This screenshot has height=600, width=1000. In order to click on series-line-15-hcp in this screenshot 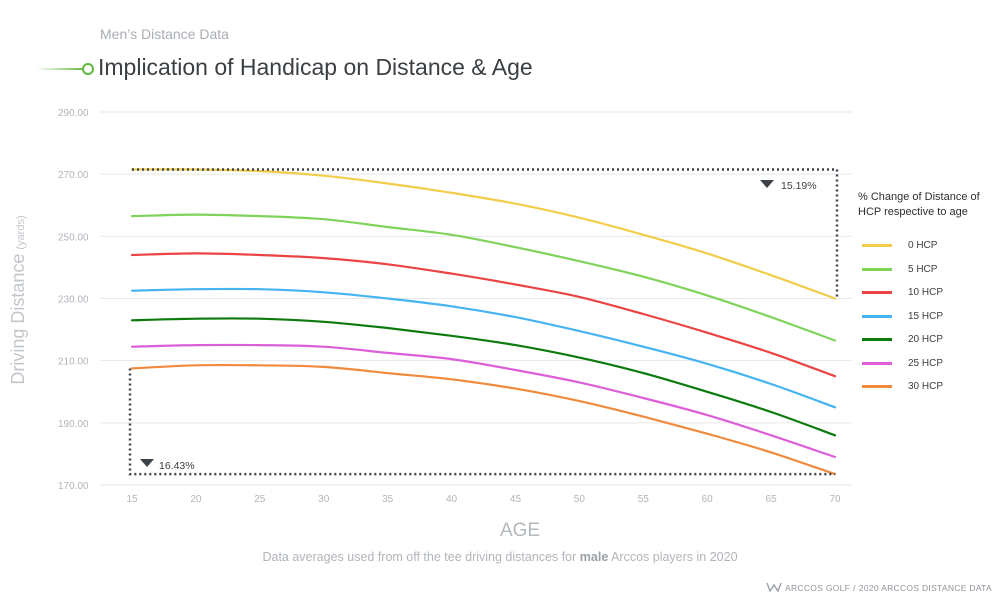, I will do `click(483, 348)`.